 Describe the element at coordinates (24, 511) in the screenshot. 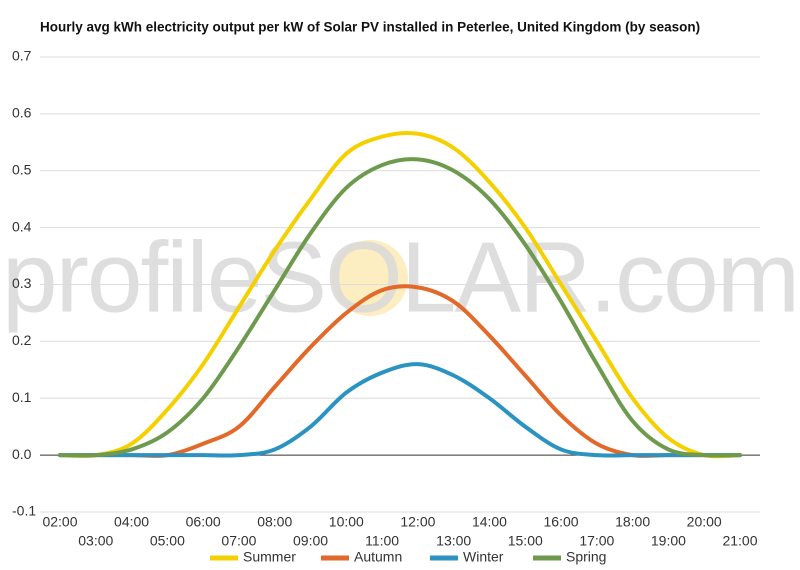

I see `y-tick-label: -0.1` at that location.